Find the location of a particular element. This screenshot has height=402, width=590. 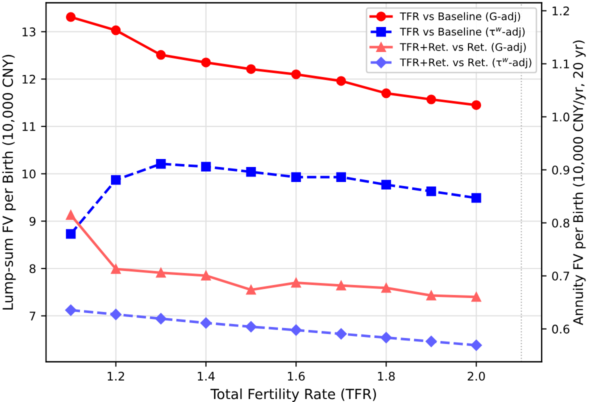

y-tick-label: 10 is located at coordinates (29, 174).